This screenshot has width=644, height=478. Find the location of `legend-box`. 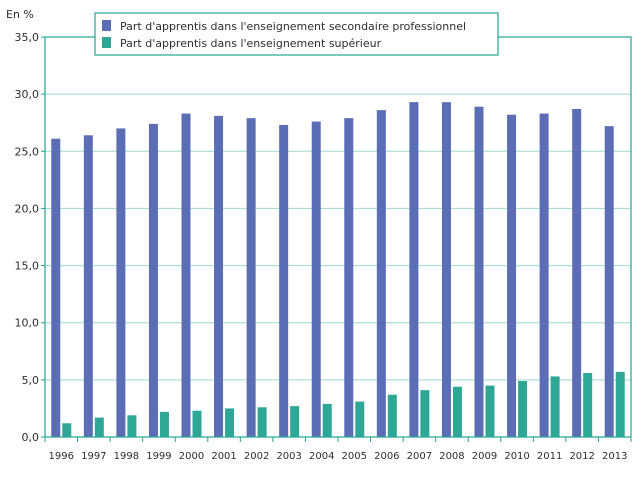

legend-box is located at coordinates (296, 34).